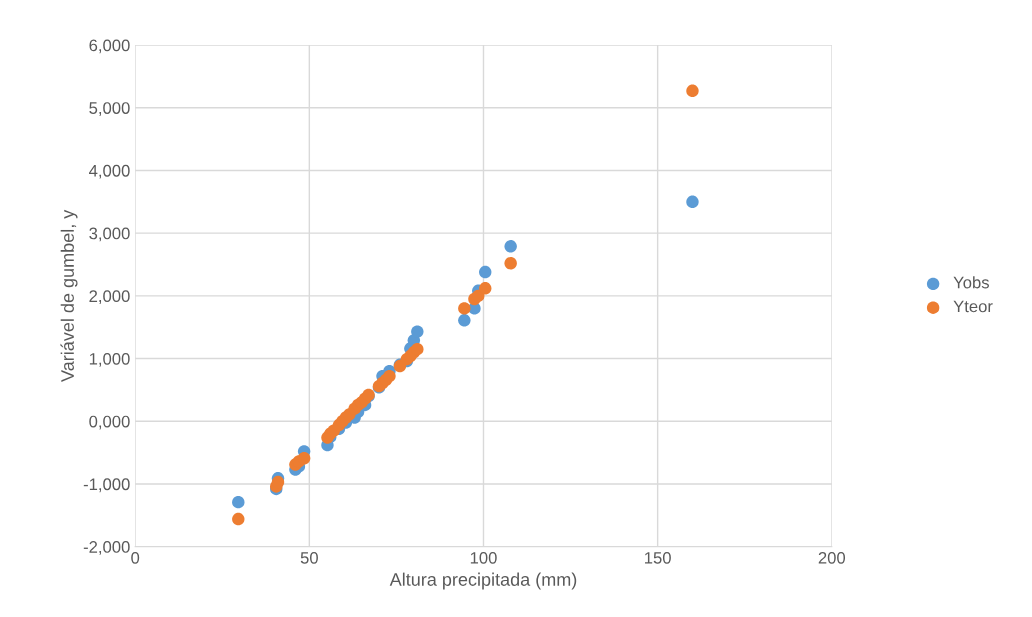  What do you see at coordinates (109, 109) in the screenshot?
I see `y-tick-label: 5,000` at bounding box center [109, 109].